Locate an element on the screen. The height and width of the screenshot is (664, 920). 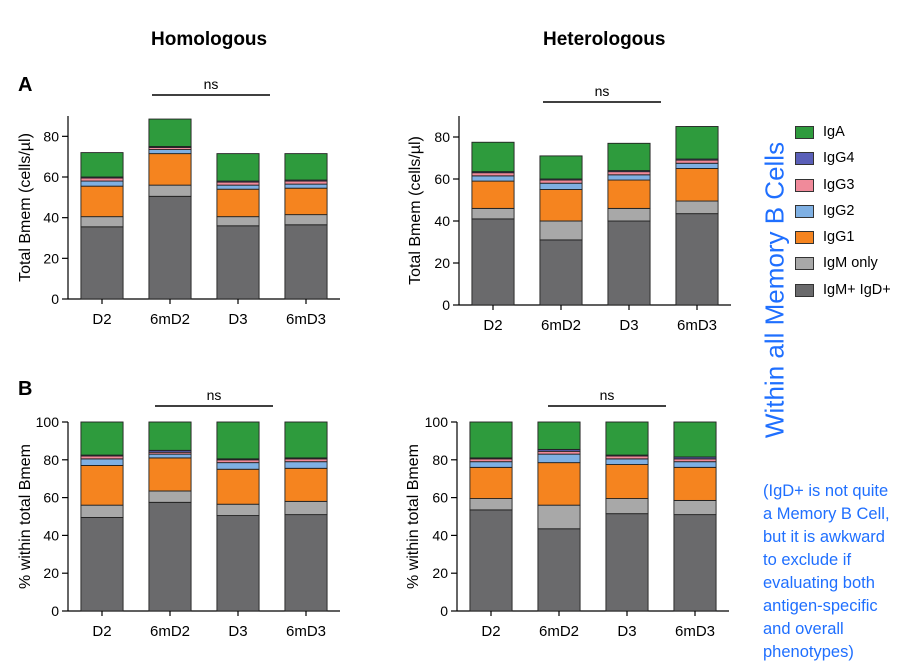
chart-b-heterologous-ytick-label: 80 is located at coordinates (440, 460).